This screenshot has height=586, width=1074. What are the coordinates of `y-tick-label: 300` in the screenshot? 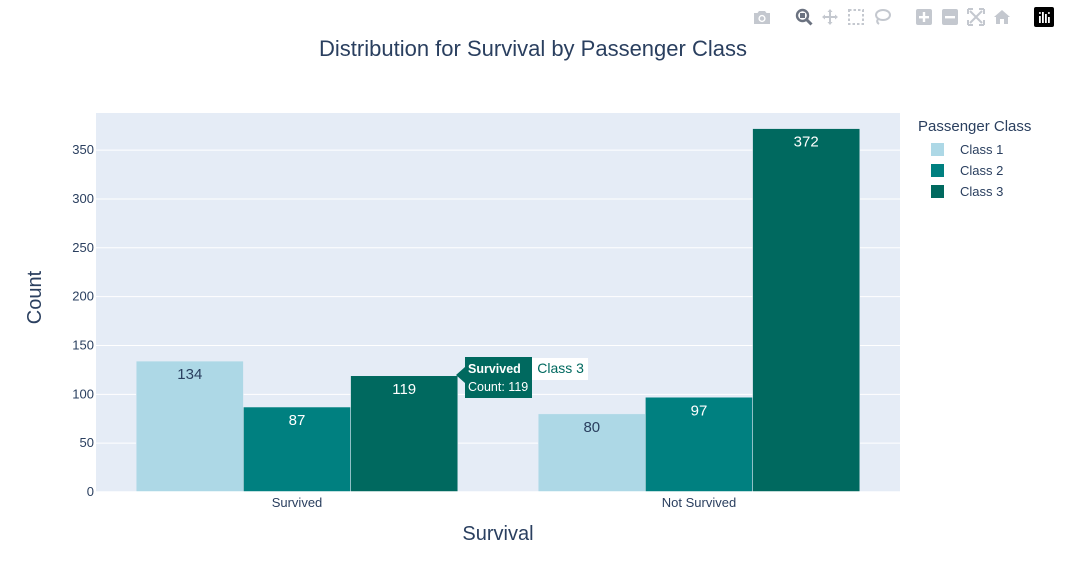 It's located at (83, 198).